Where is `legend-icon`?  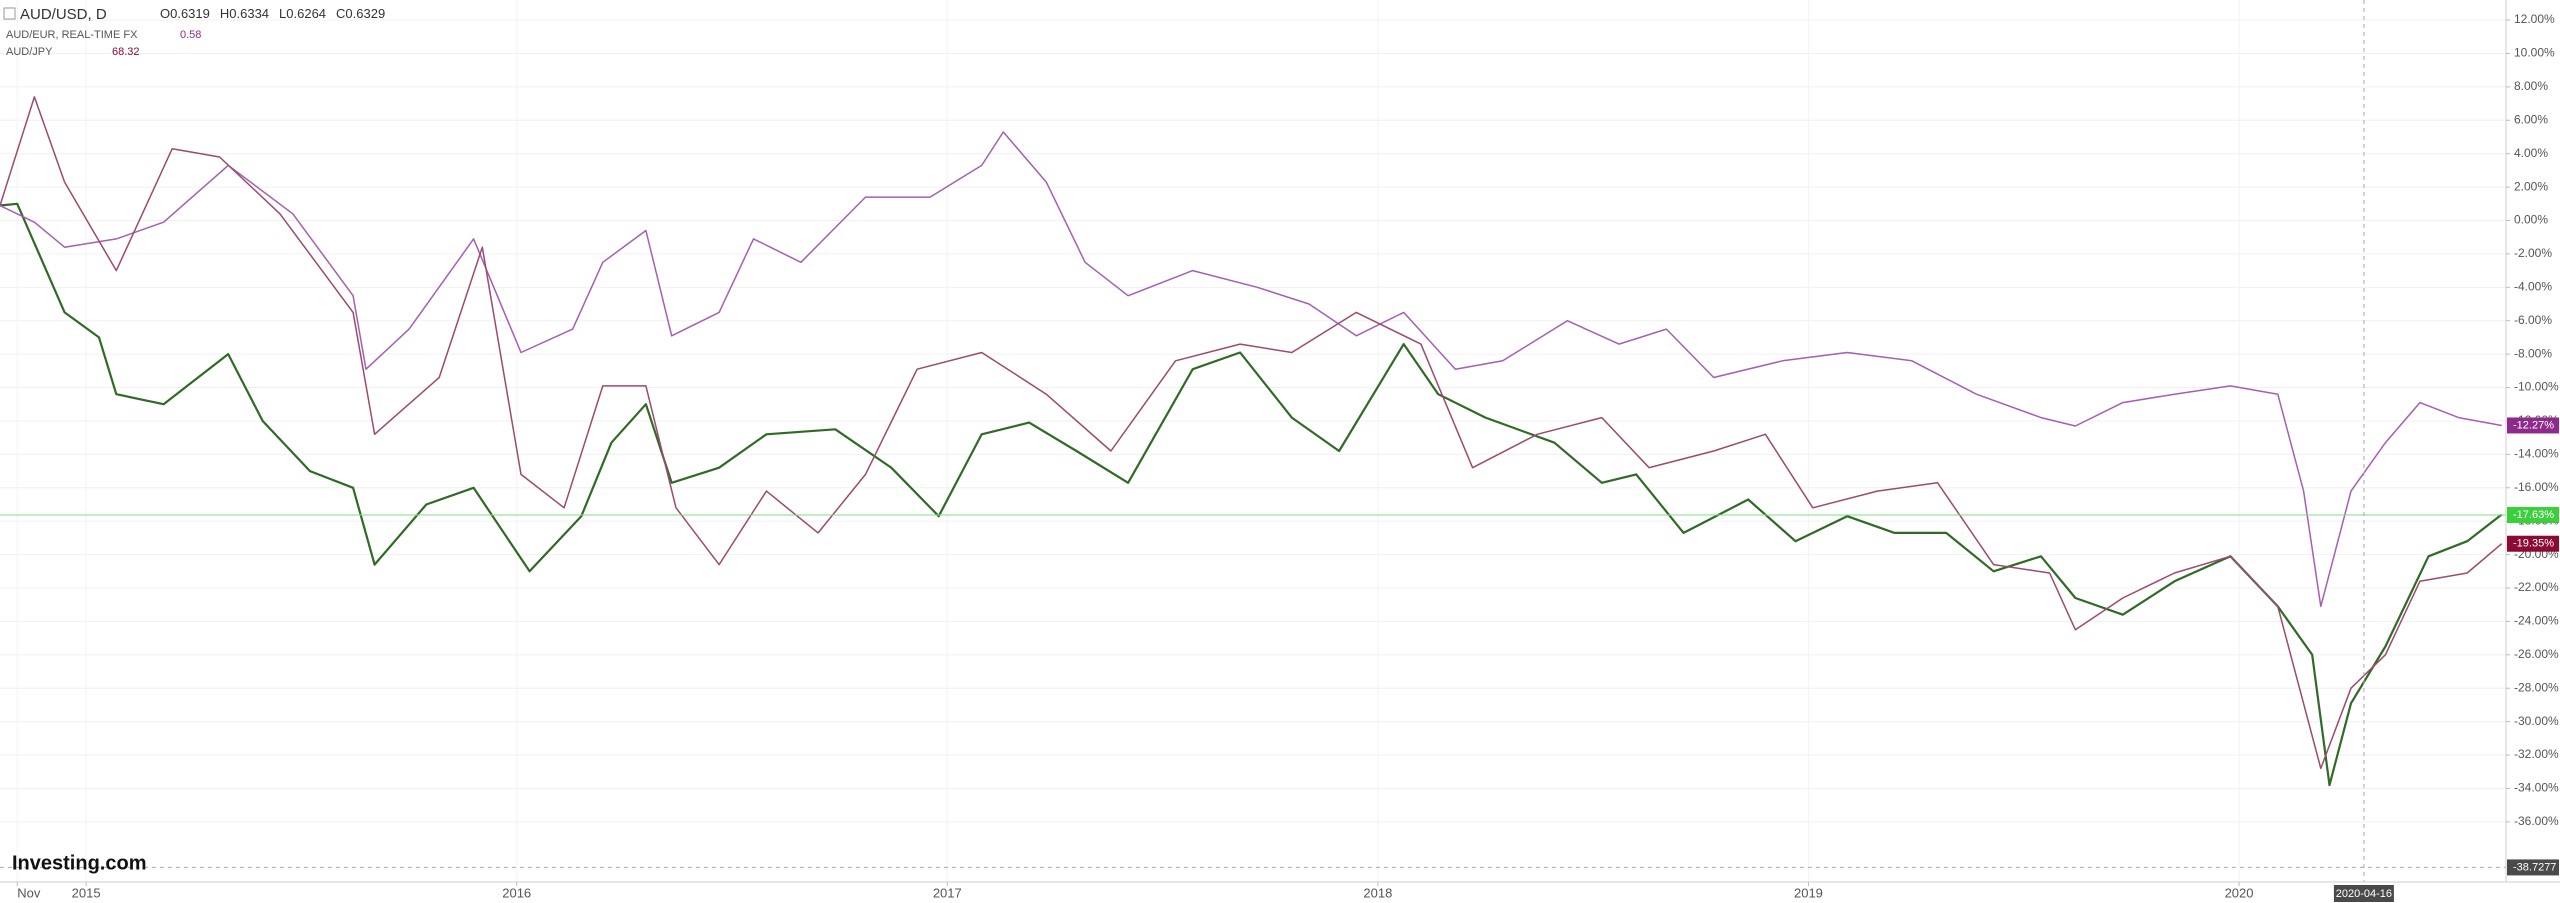
legend-icon is located at coordinates (9, 13).